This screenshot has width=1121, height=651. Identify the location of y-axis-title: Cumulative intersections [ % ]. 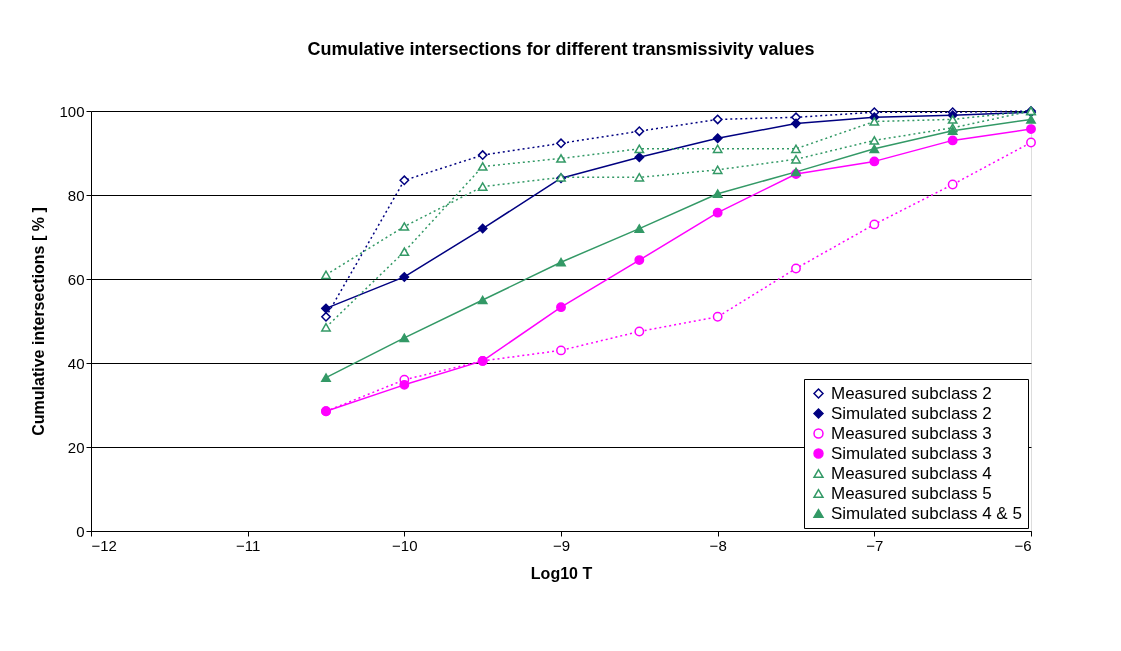
(39, 321).